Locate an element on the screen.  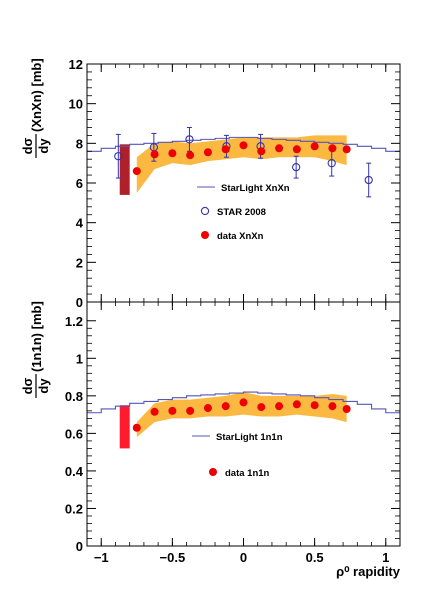
bot-syst-box-rect is located at coordinates (124, 427).